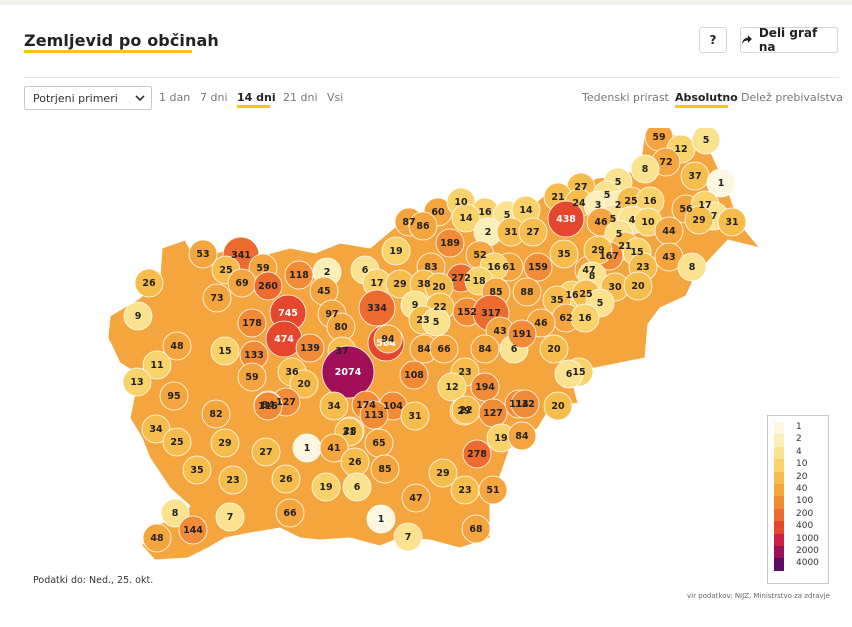 The width and height of the screenshot is (852, 627). What do you see at coordinates (335, 97) in the screenshot?
I see `period-all: Vsi` at bounding box center [335, 97].